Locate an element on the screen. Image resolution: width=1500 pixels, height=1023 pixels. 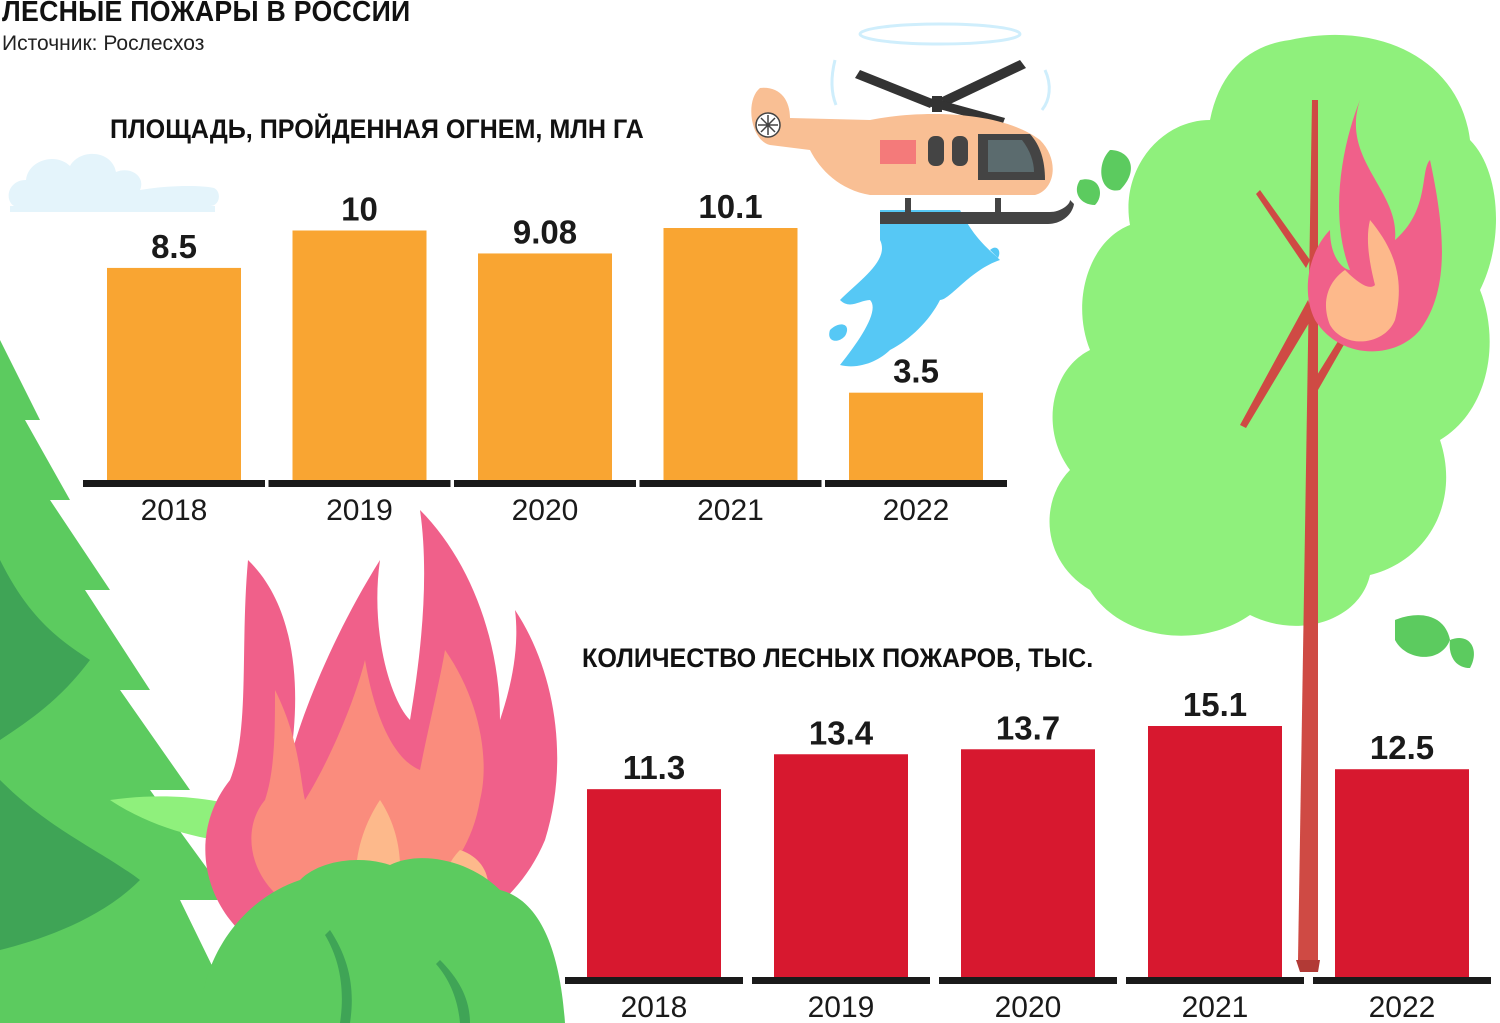
value-label: 10.1 is located at coordinates (730, 206).